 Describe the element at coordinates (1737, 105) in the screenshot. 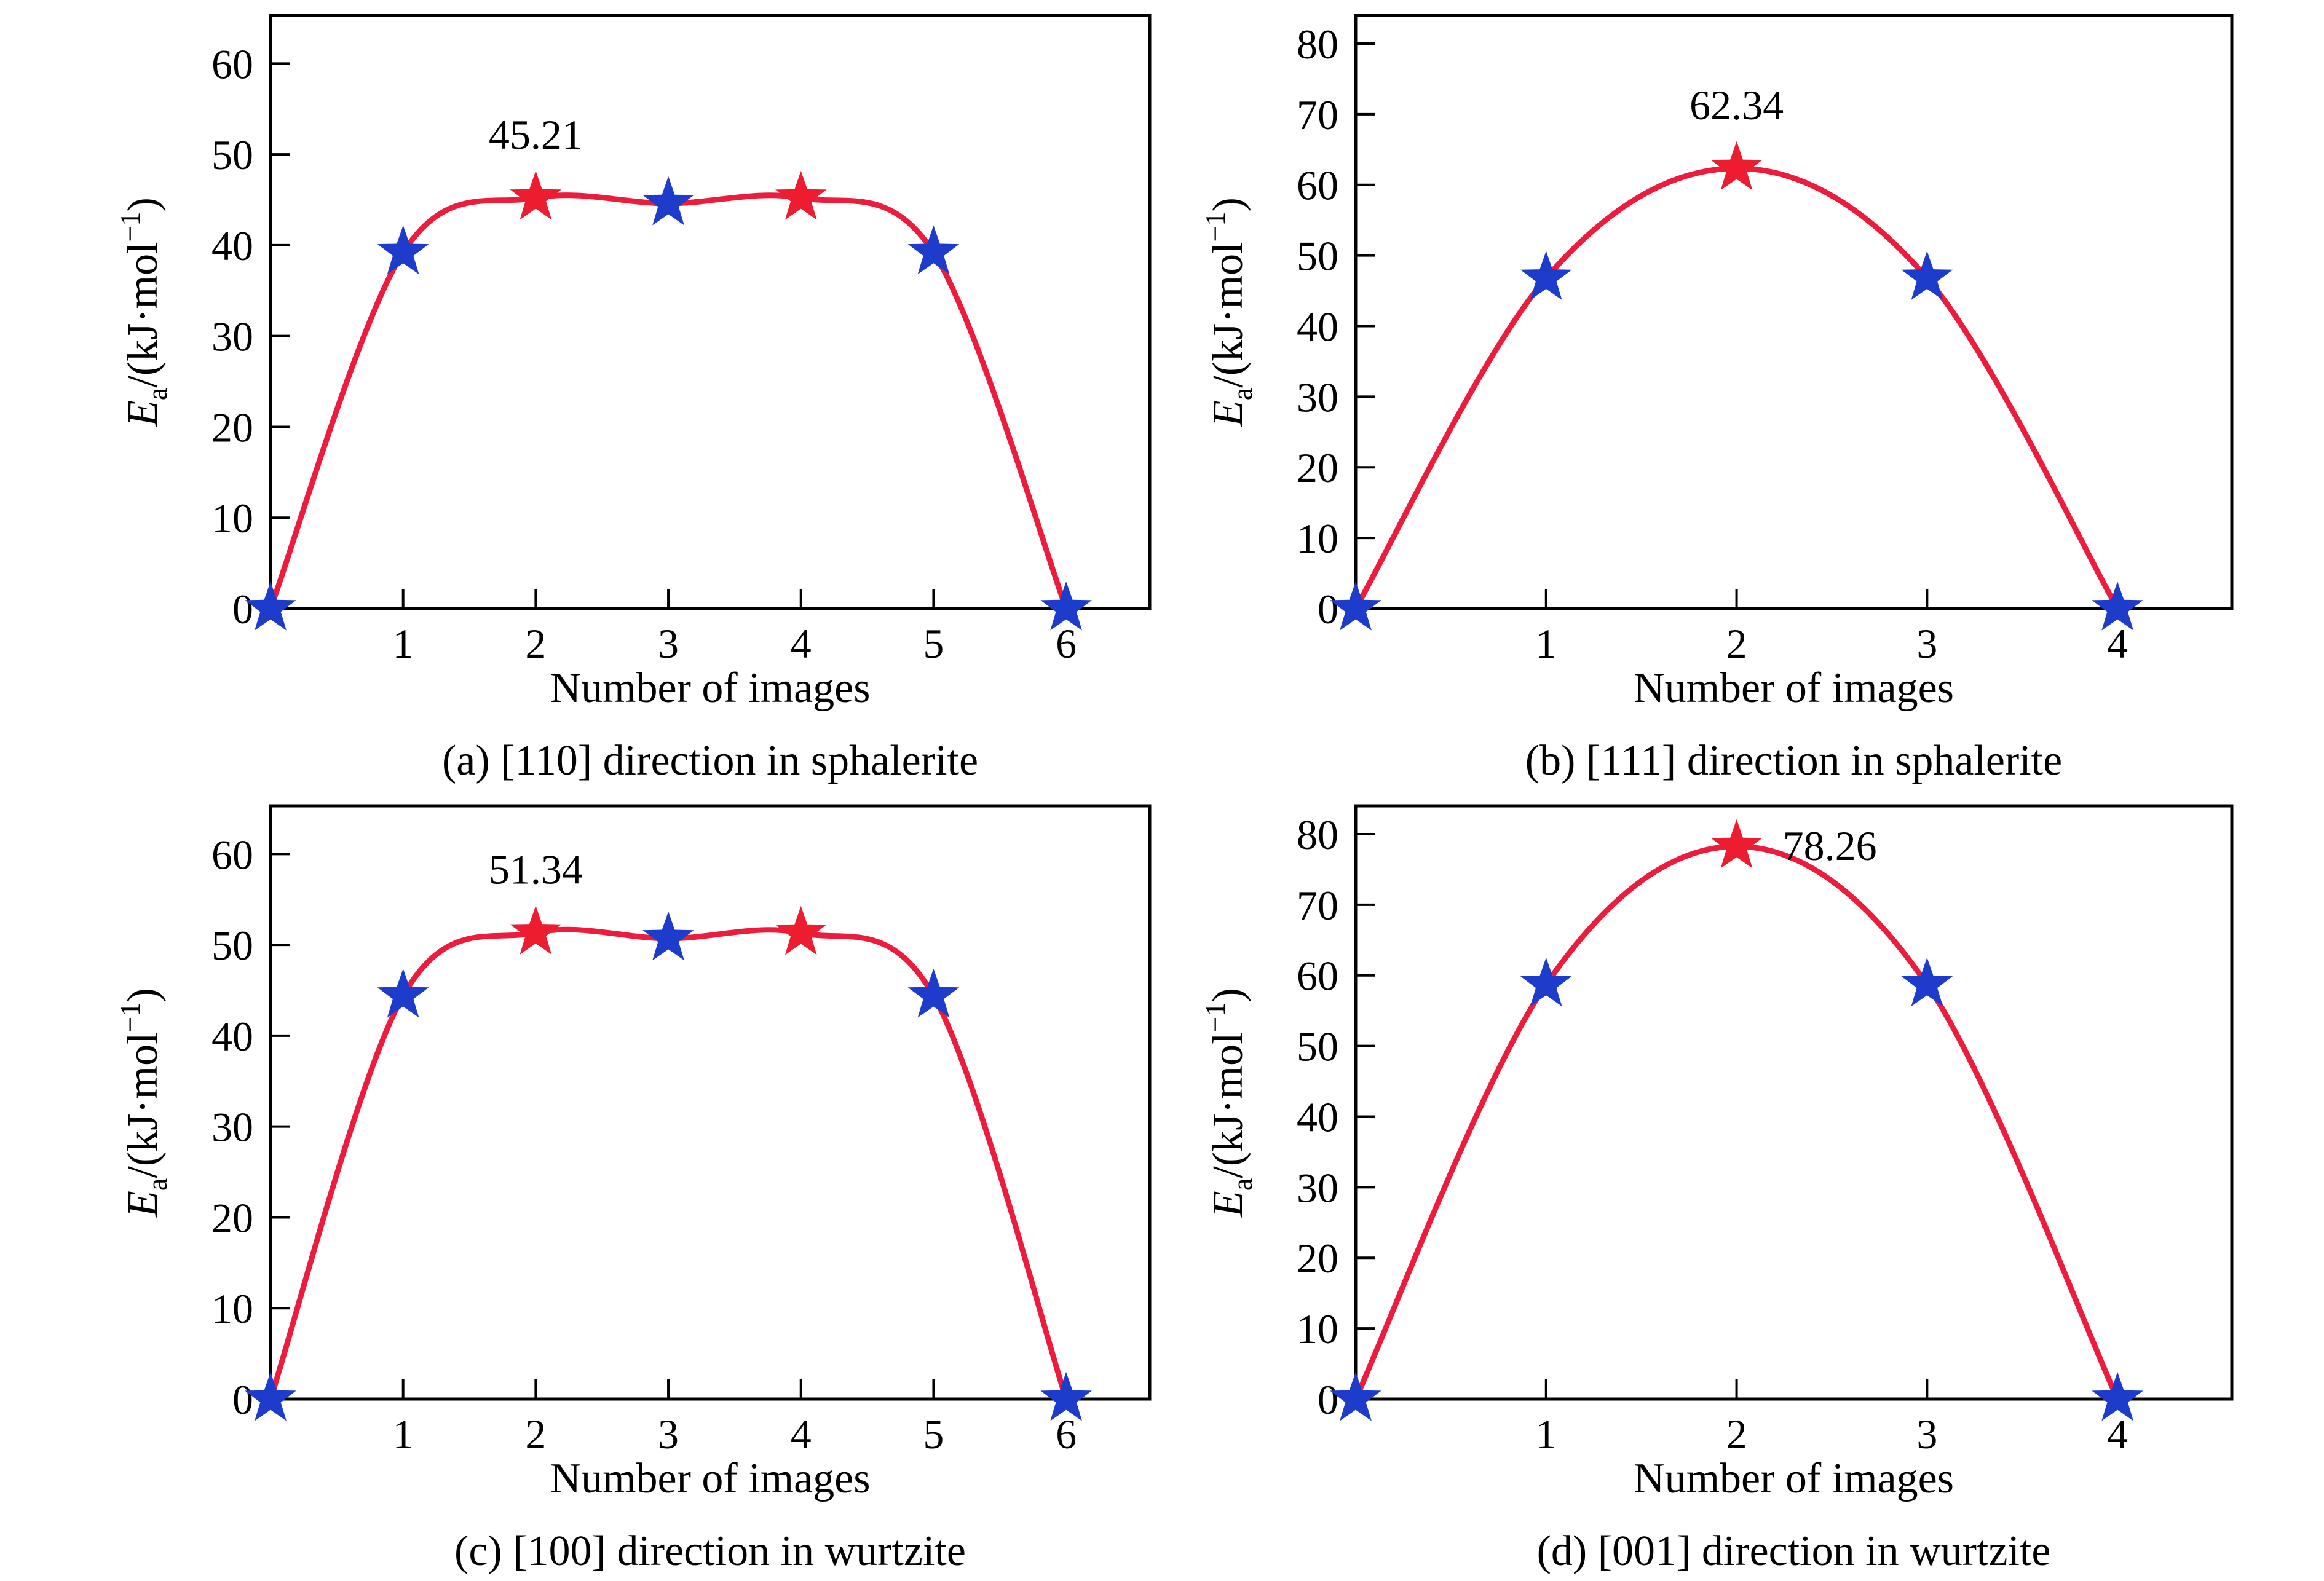

I see `peak-value-label: 62.34` at that location.